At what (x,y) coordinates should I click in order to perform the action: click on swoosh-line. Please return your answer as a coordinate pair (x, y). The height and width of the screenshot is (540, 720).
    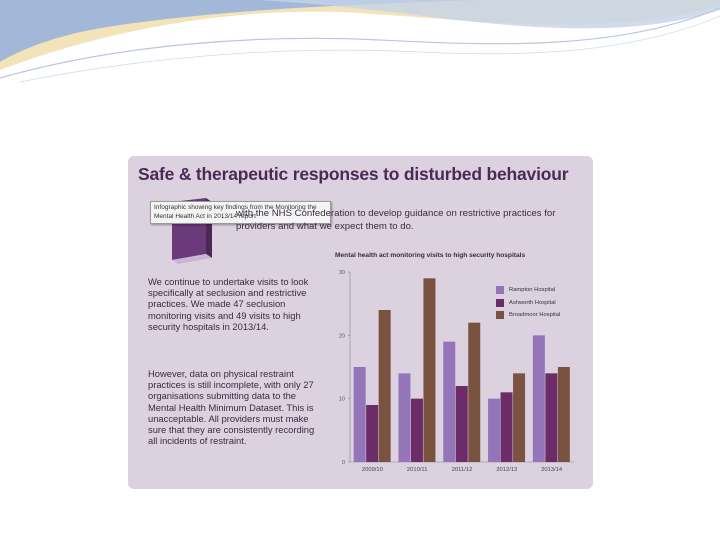
    Looking at the image, I should click on (360, 43).